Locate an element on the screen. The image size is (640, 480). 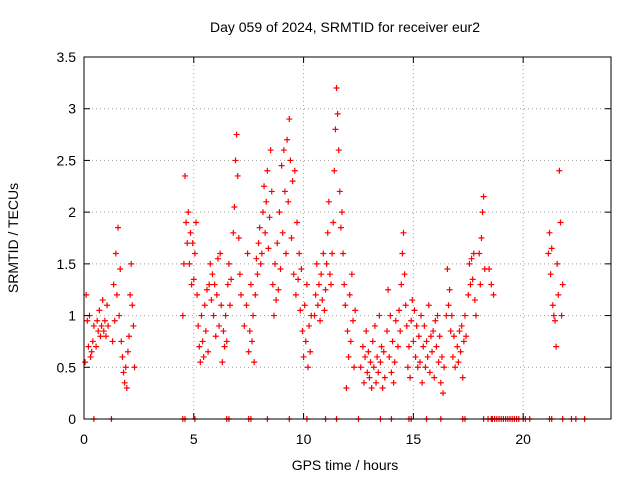
y-axis-label: SRMTID / TECUs is located at coordinates (13, 238).